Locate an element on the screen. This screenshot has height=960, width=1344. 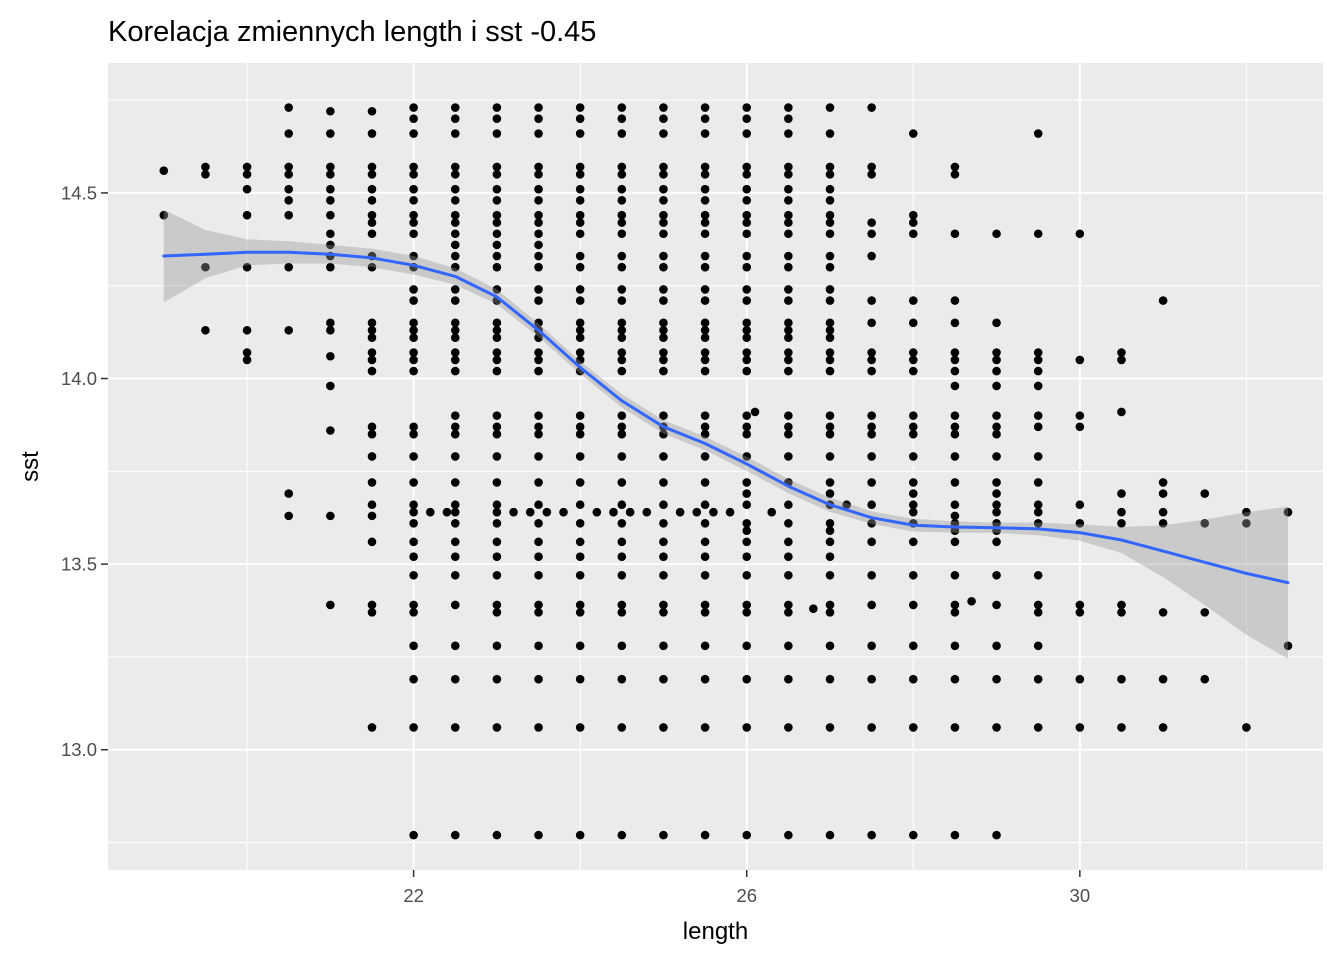
chart-title: Korelacja zmiennych length i sst -0.45 is located at coordinates (352, 32).